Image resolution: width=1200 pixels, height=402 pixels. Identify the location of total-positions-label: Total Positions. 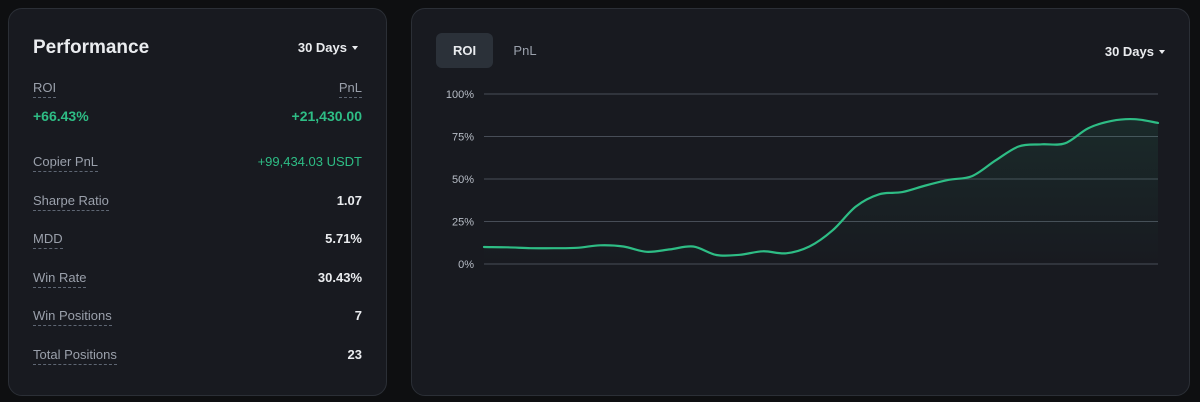
(75, 356).